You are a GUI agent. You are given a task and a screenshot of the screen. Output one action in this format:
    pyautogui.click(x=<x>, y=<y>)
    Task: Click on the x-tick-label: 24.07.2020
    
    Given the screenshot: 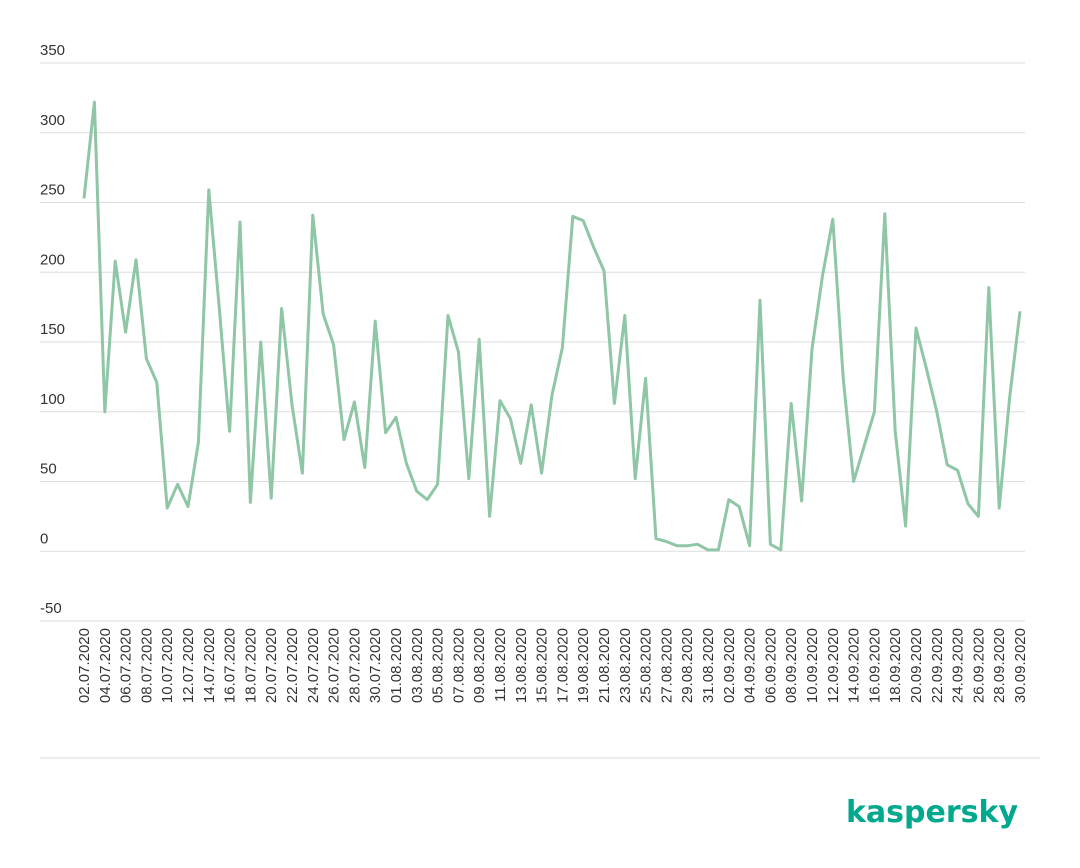 What is the action you would take?
    pyautogui.click(x=313, y=665)
    